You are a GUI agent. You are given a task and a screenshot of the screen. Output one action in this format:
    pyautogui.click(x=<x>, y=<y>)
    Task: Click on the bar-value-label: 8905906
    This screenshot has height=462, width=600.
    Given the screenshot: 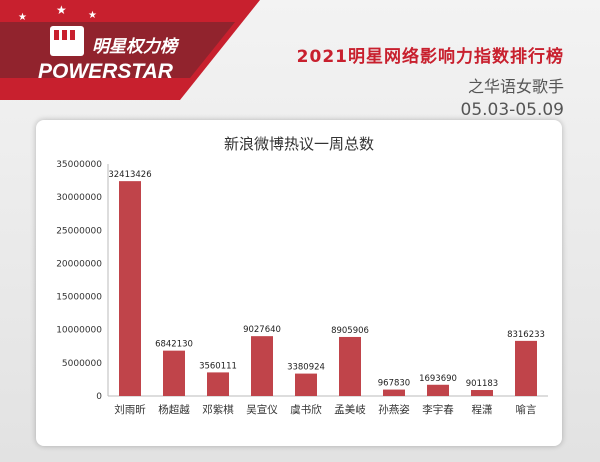 What is the action you would take?
    pyautogui.click(x=350, y=331)
    